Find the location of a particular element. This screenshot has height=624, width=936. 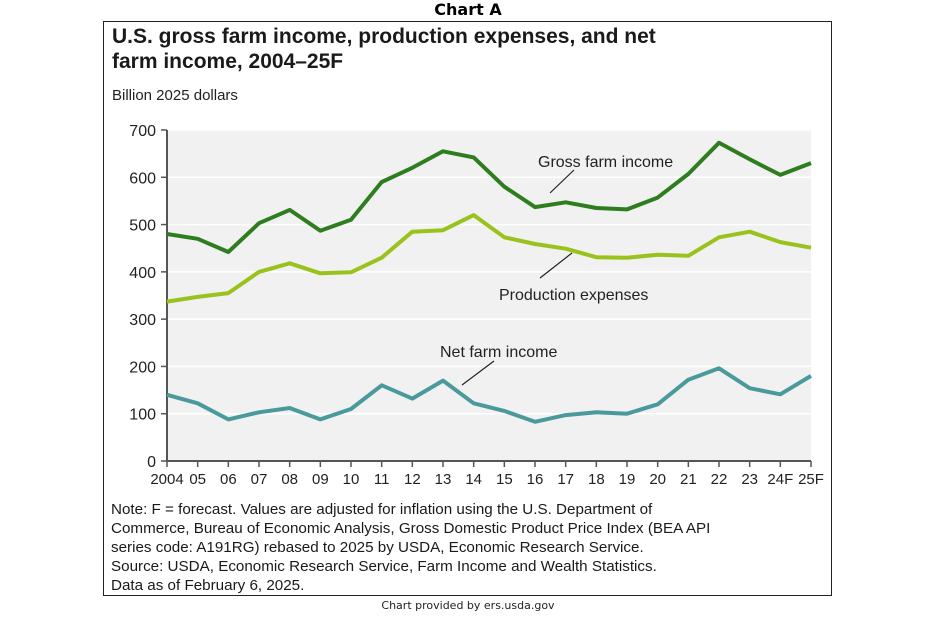

chart-label: Chart A is located at coordinates (468, 9).